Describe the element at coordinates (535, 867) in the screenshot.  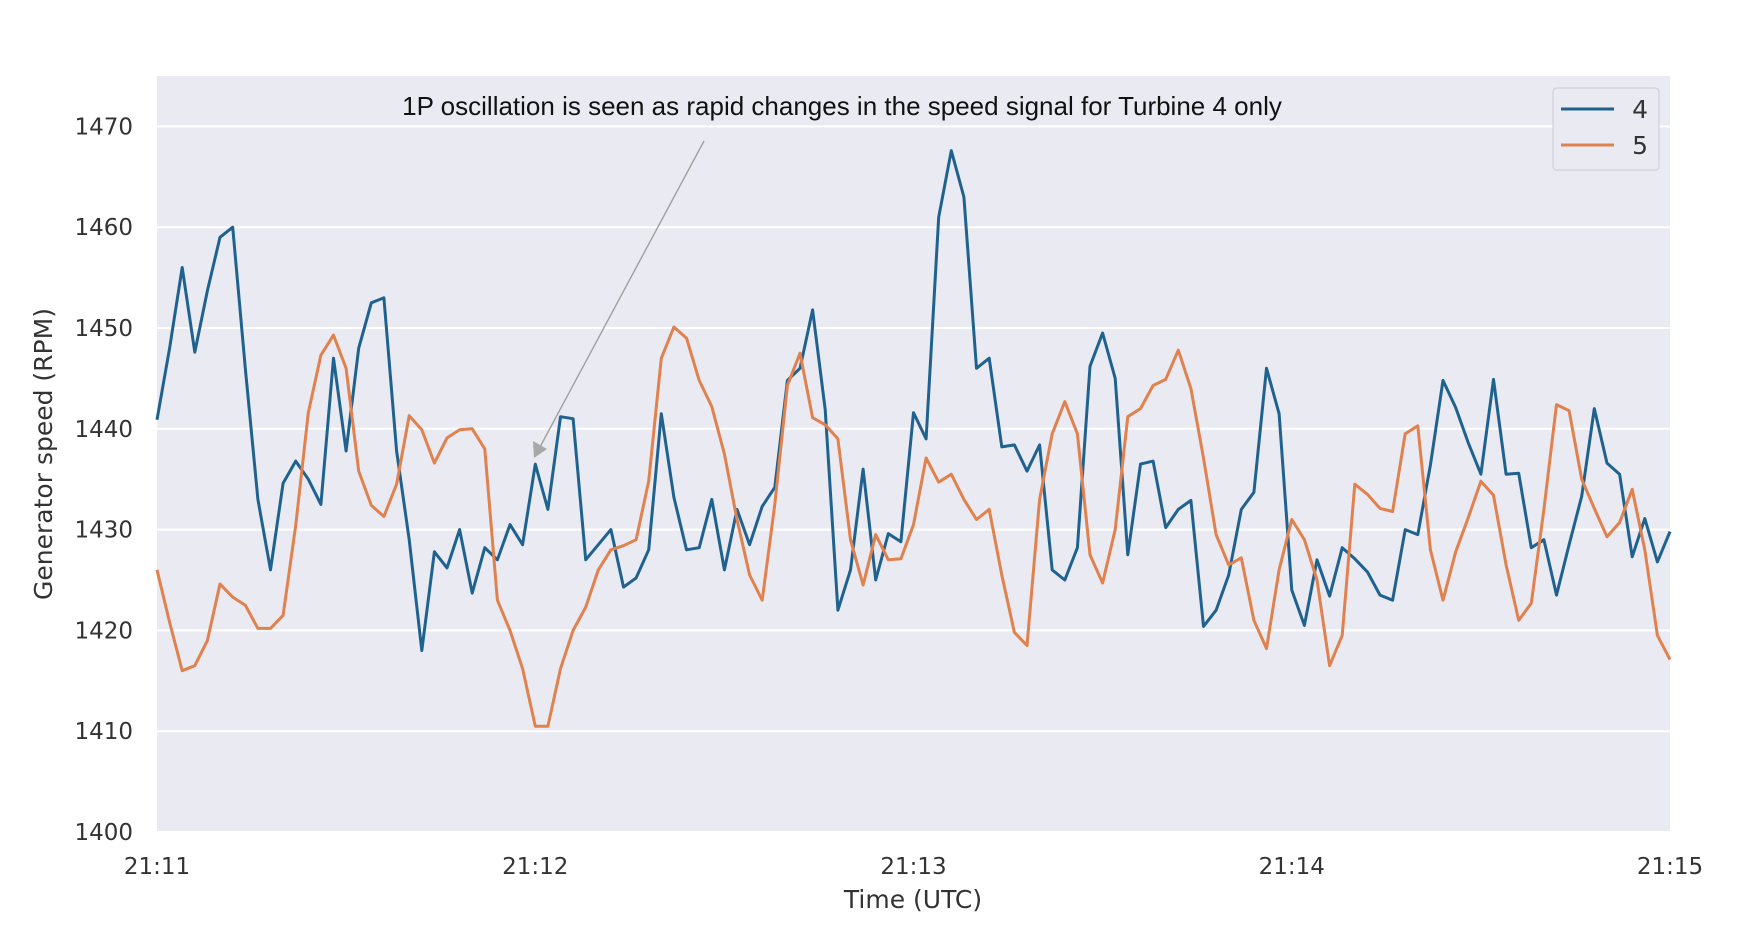
I see `x-tick-label: 21:12` at that location.